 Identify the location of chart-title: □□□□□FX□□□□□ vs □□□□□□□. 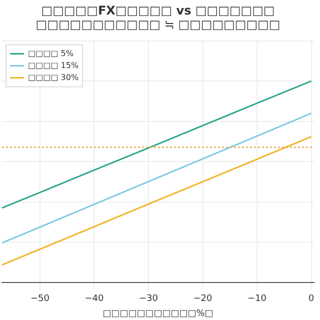
(158, 10).